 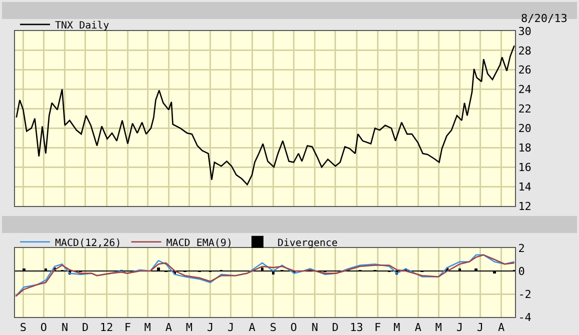 I want to click on x-tick-label: 12, so click(x=107, y=327).